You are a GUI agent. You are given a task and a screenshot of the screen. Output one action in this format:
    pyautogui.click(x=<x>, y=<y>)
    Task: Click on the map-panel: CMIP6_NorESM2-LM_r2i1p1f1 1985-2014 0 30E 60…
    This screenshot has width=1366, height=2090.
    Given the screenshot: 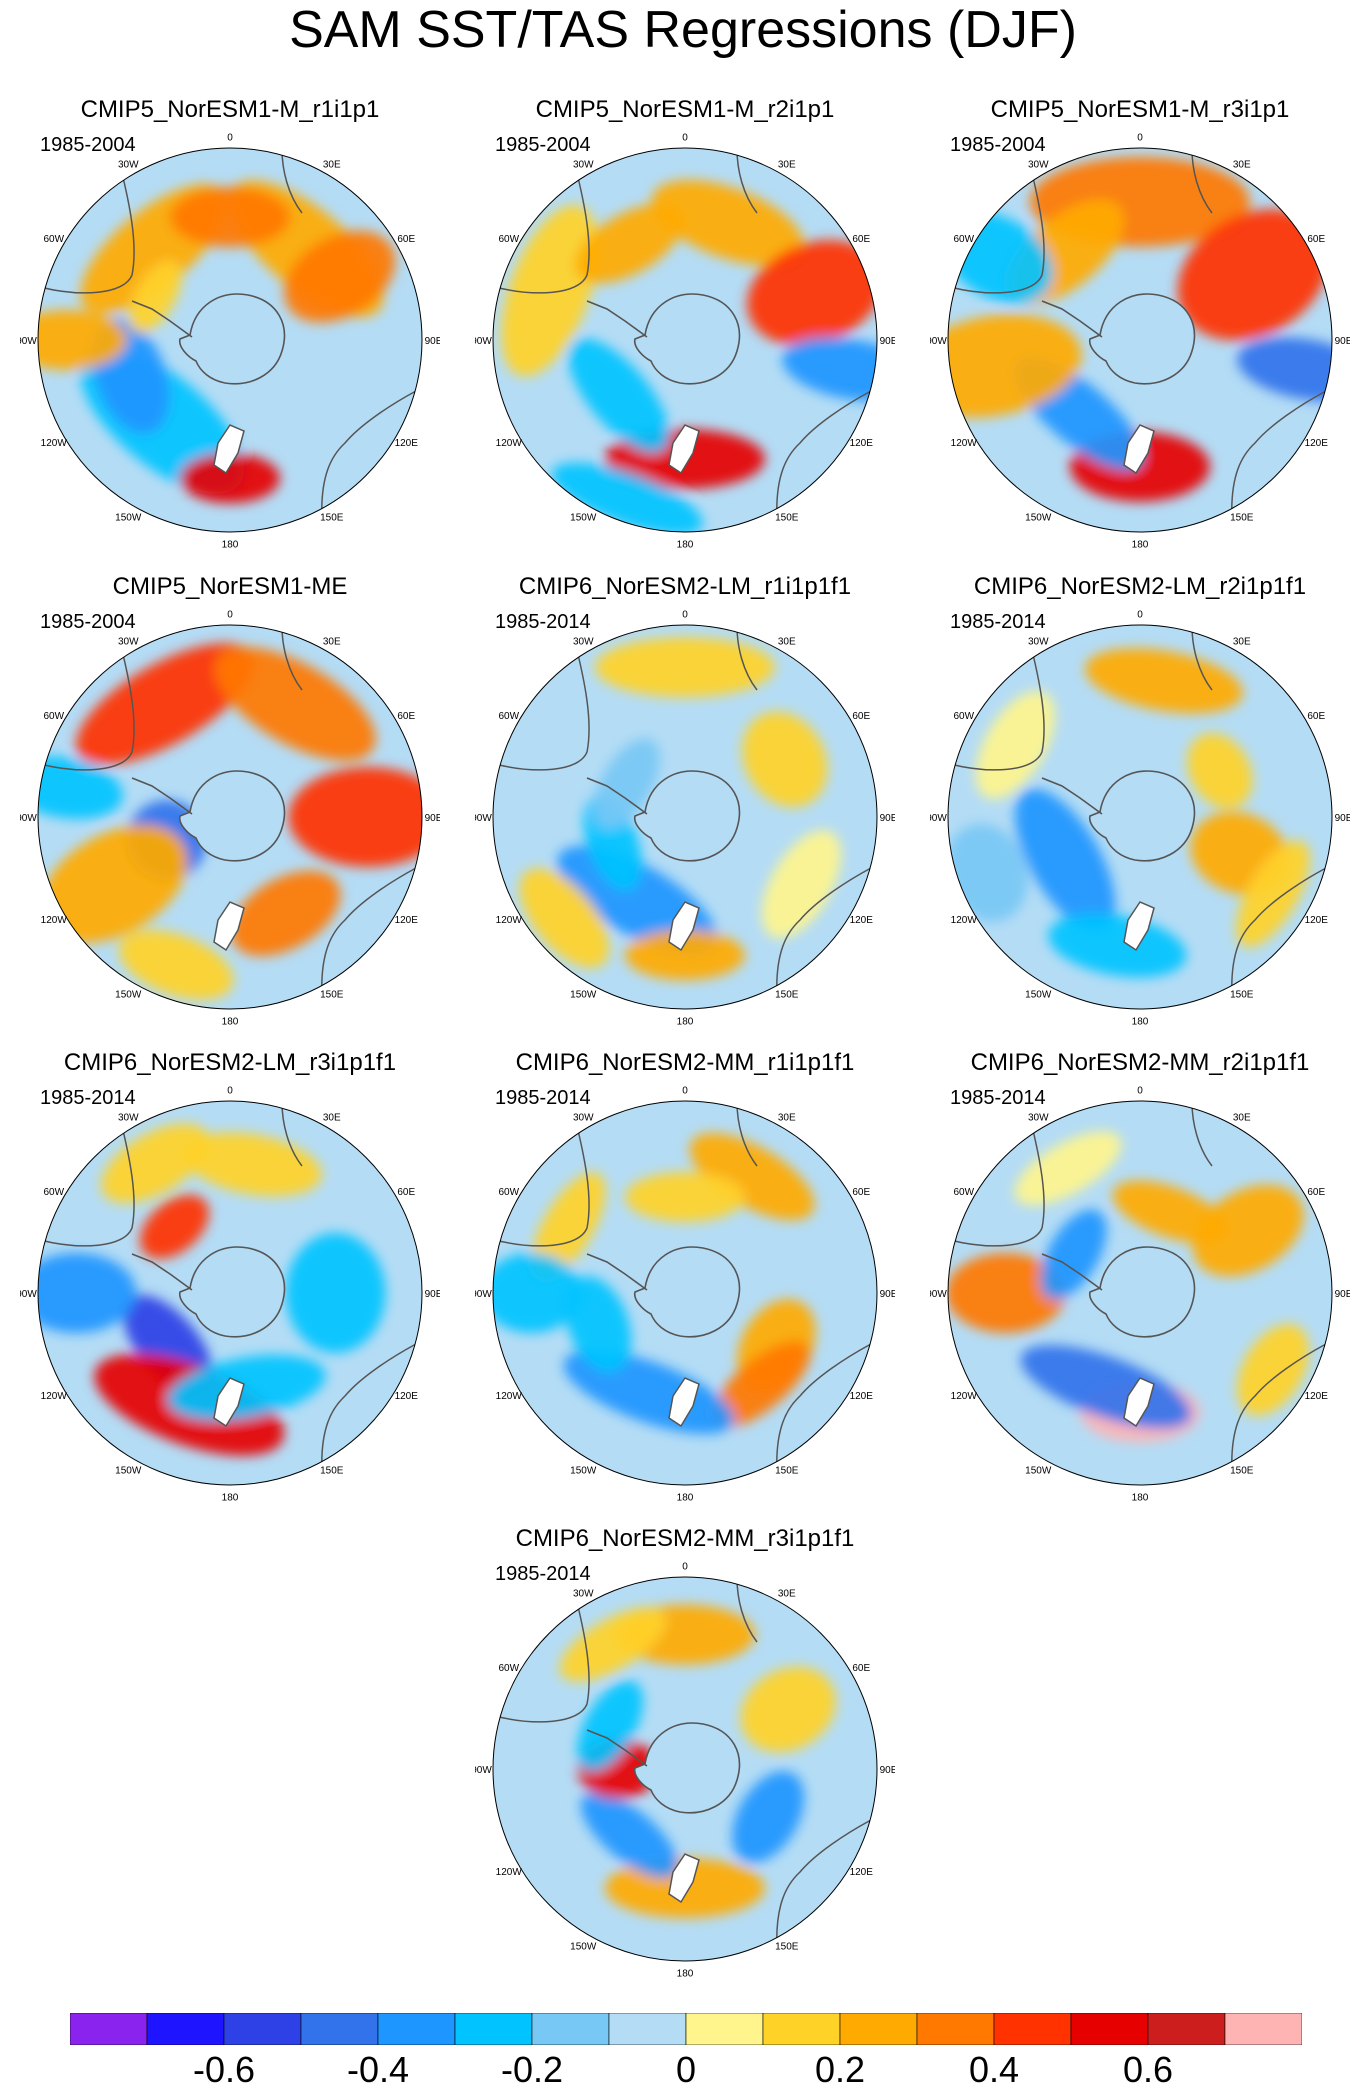 What is the action you would take?
    pyautogui.click(x=1140, y=802)
    